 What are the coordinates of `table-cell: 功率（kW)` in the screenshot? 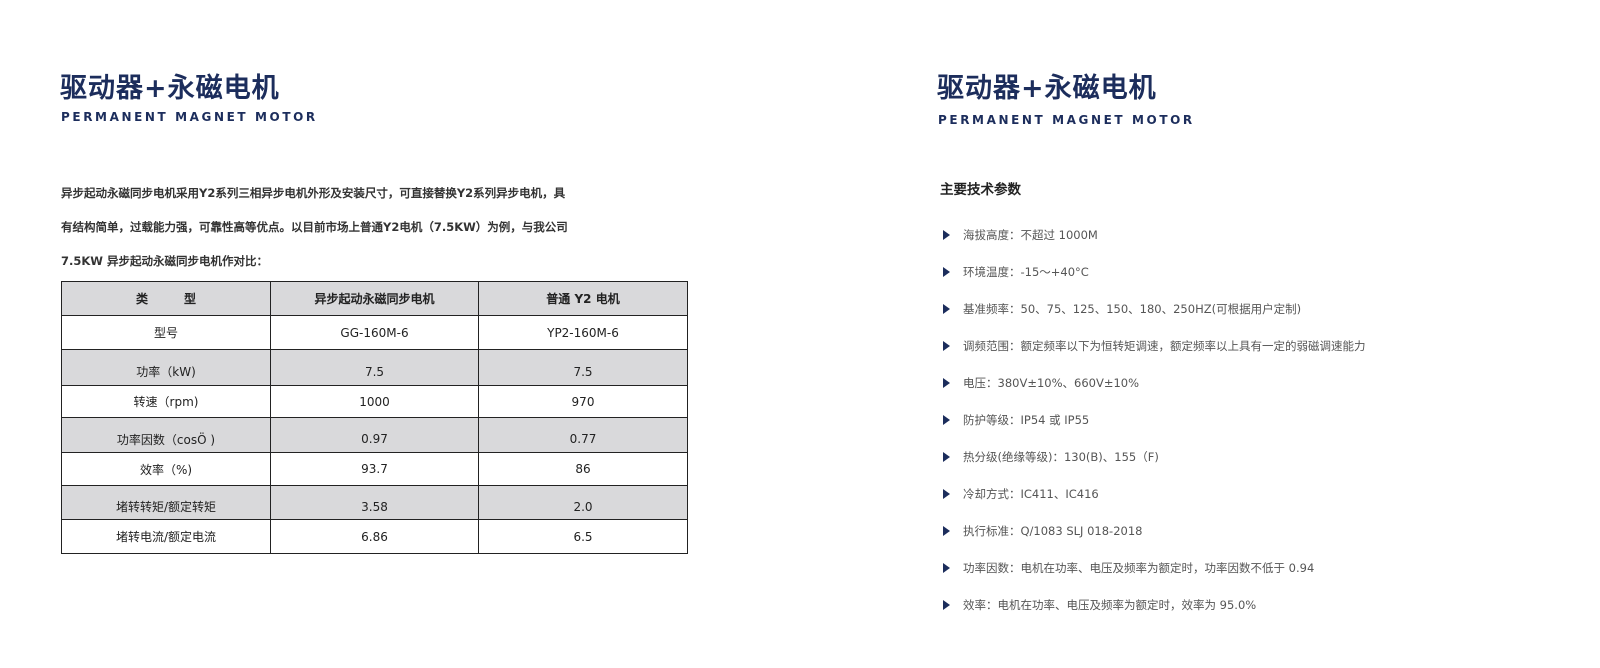 It's located at (166, 367).